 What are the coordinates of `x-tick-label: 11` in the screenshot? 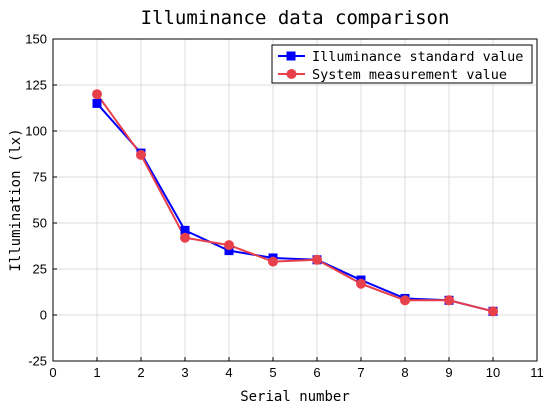 It's located at (537, 372).